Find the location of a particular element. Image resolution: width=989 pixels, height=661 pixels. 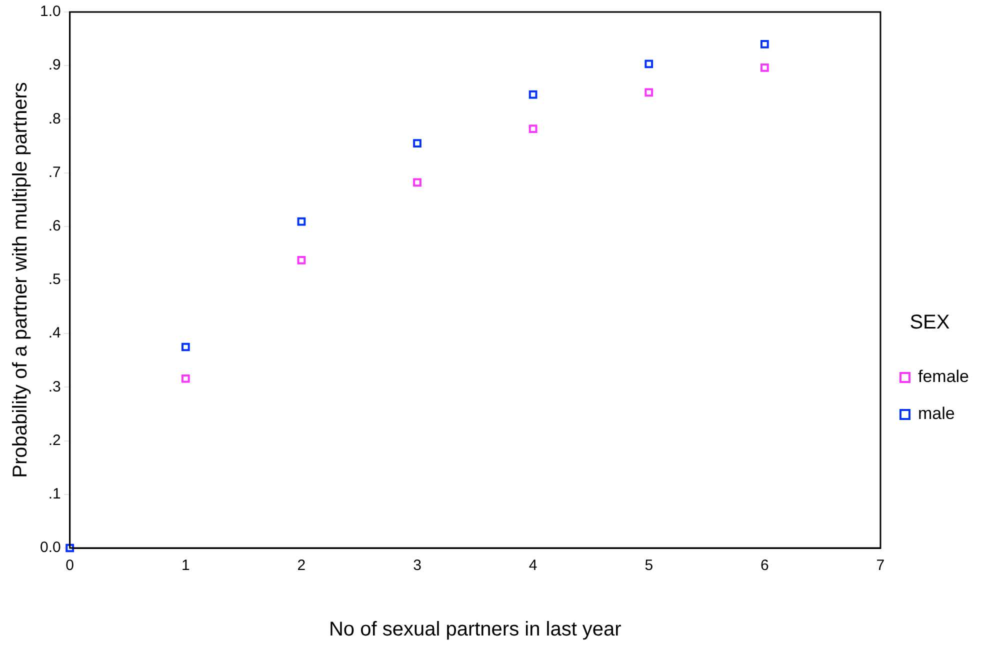

x-tick-label: 7 is located at coordinates (880, 565).